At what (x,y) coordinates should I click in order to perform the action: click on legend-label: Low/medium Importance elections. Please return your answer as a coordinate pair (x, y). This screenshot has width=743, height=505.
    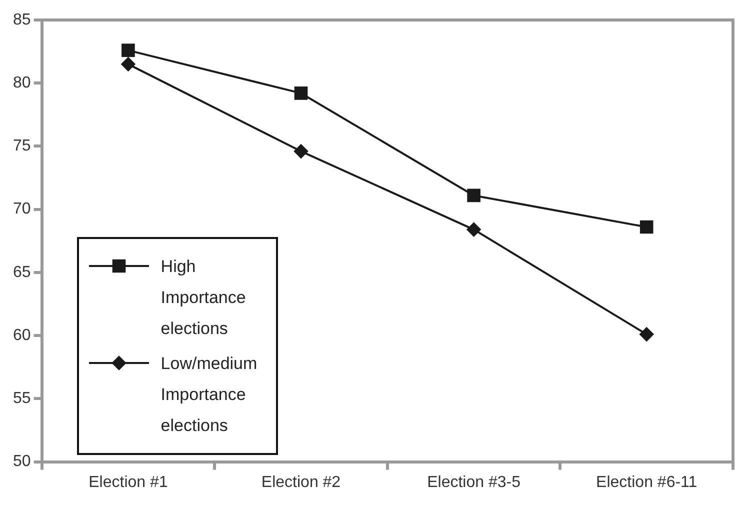
    Looking at the image, I should click on (209, 394).